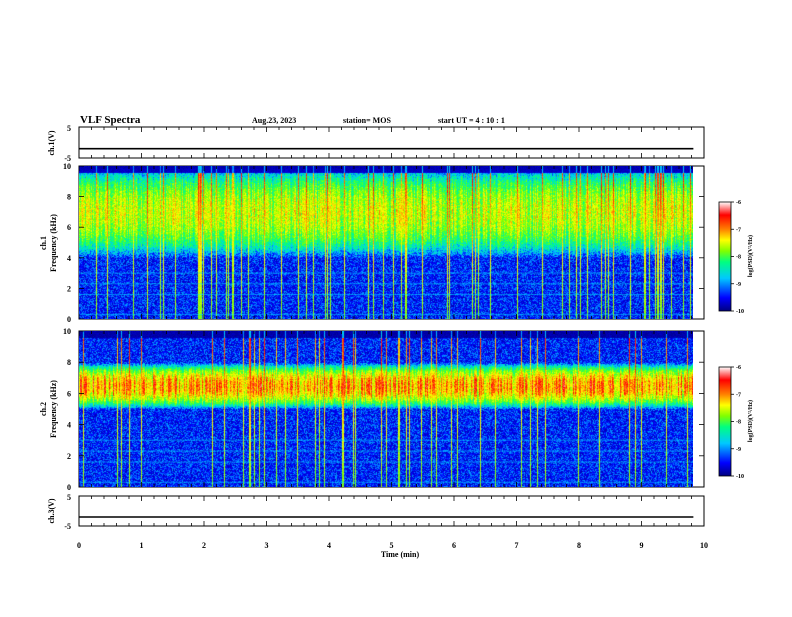 The height and width of the screenshot is (617, 792). Describe the element at coordinates (738, 395) in the screenshot. I see `ch2-cb-tick-label: -7` at that location.